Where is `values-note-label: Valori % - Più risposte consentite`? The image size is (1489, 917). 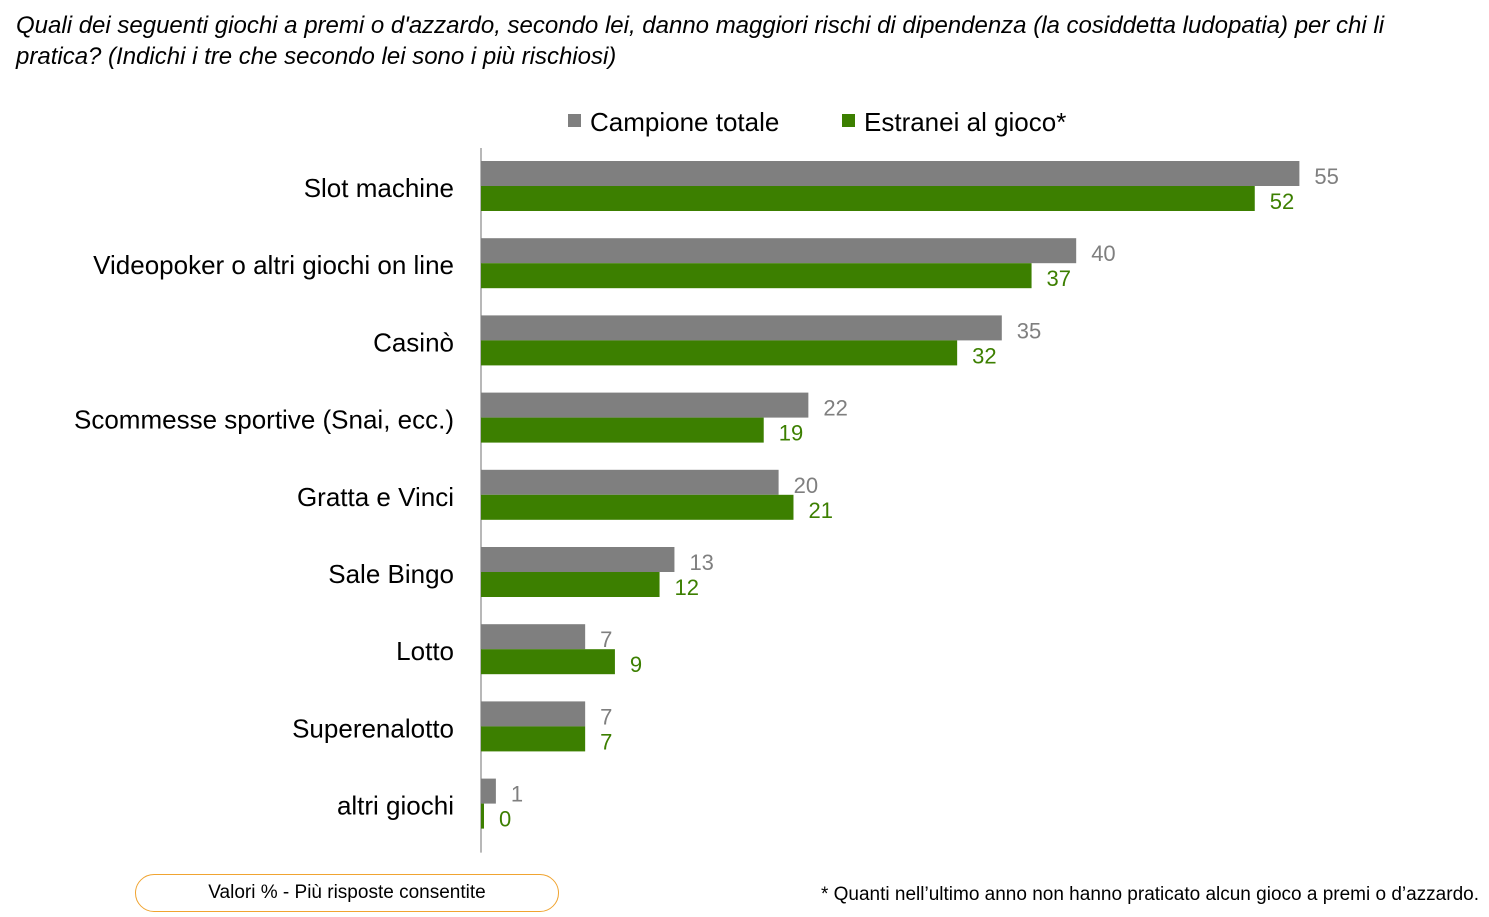 values-note-label: Valori % - Più risposte consentite is located at coordinates (347, 892).